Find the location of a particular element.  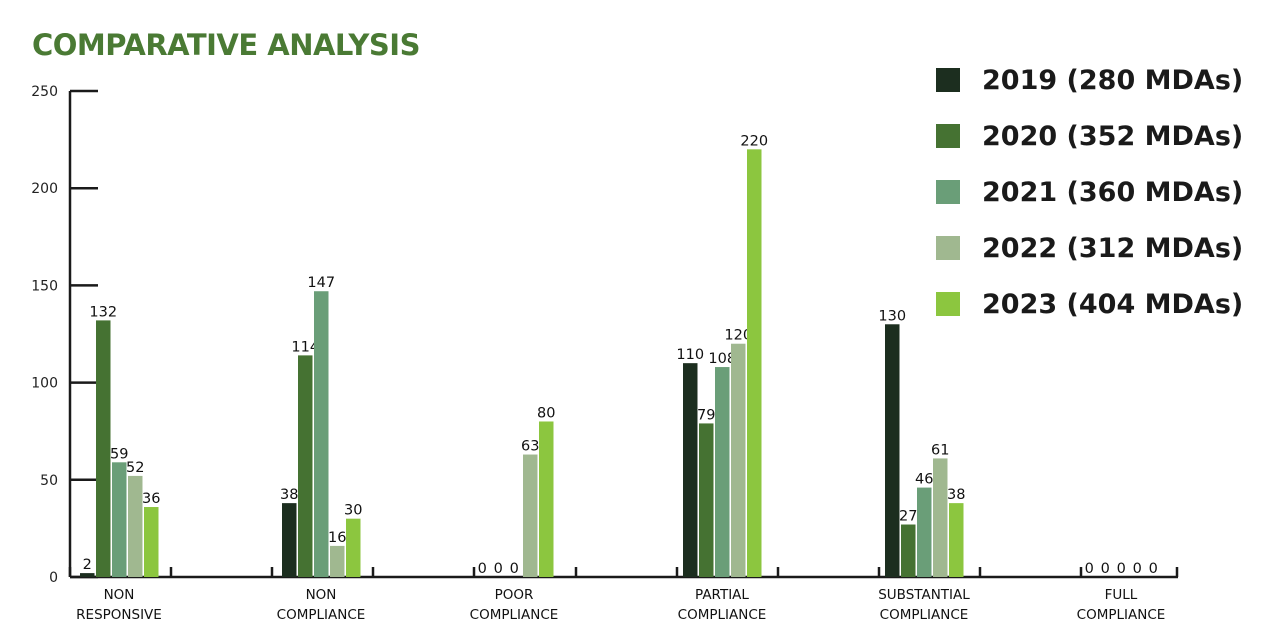

y-tick-label: 50 is located at coordinates (49, 481).